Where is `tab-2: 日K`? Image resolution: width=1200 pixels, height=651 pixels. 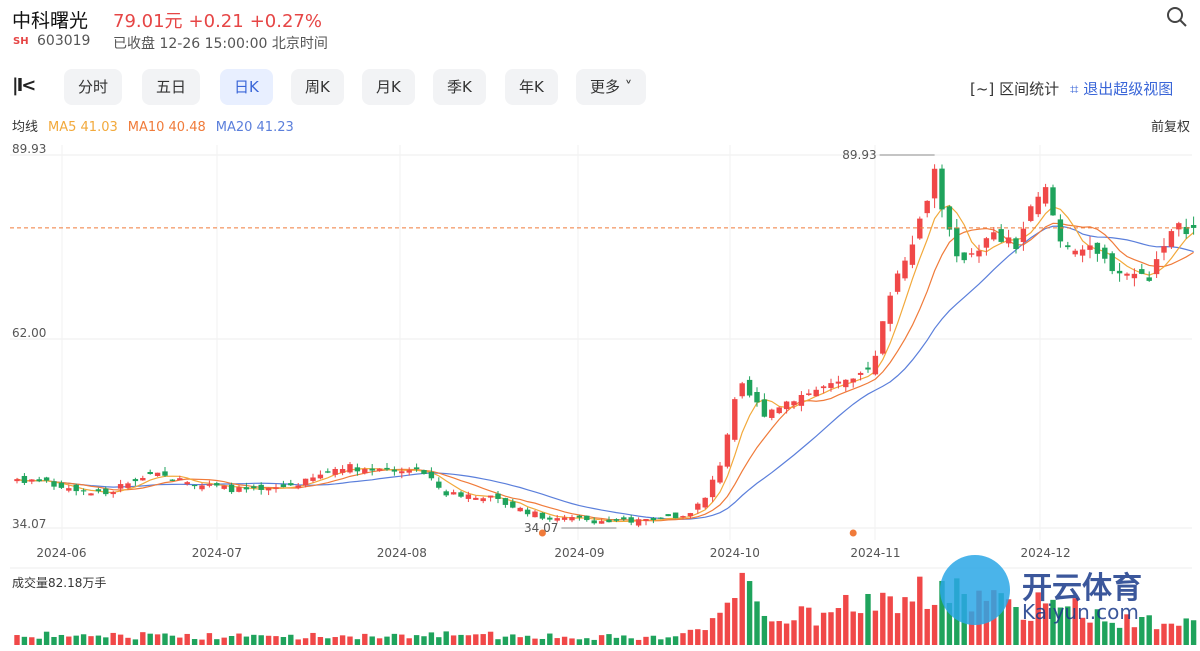 tab-2: 日K is located at coordinates (246, 87).